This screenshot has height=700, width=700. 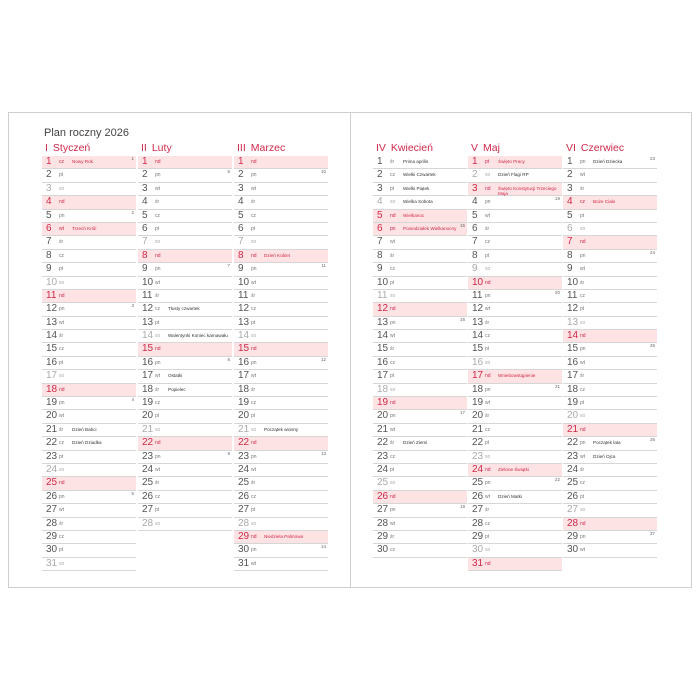 I want to click on day-number: 21, so click(x=148, y=429).